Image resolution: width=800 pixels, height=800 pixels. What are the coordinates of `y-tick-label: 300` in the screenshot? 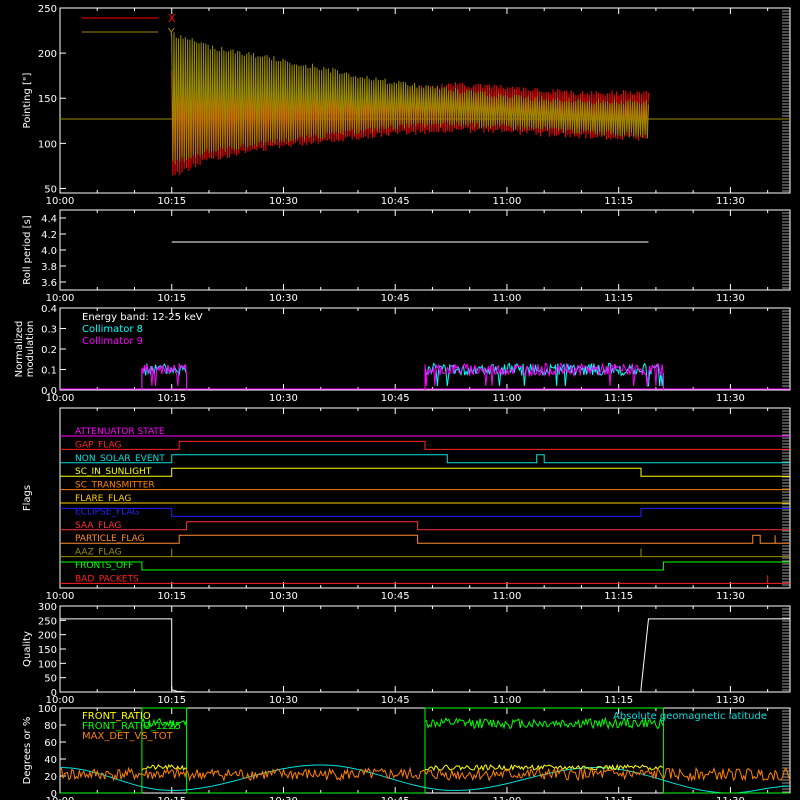 It's located at (47, 607).